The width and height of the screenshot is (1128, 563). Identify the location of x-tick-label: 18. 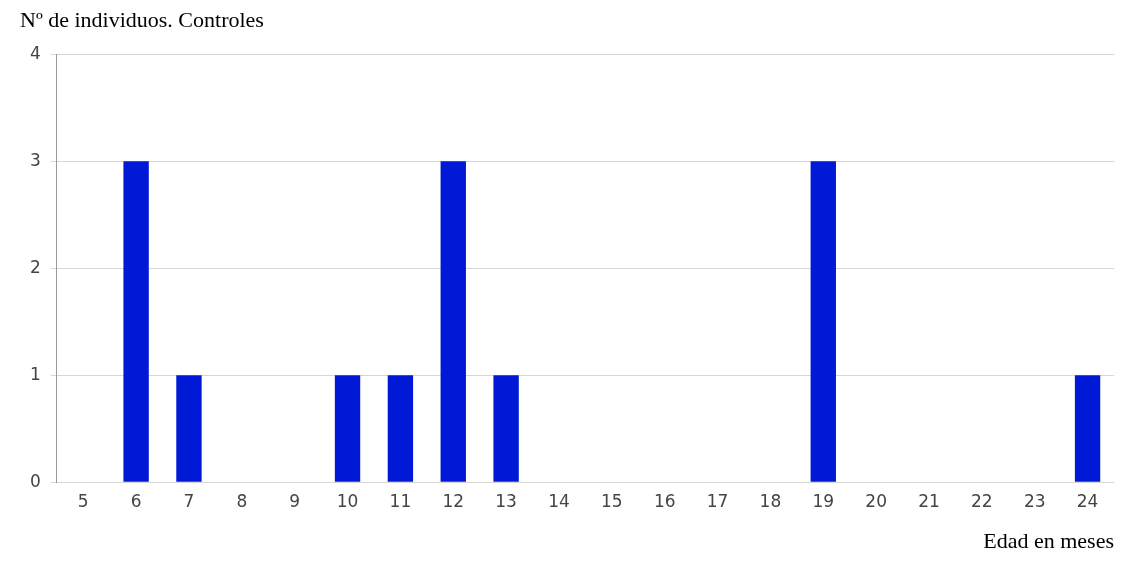
(770, 500).